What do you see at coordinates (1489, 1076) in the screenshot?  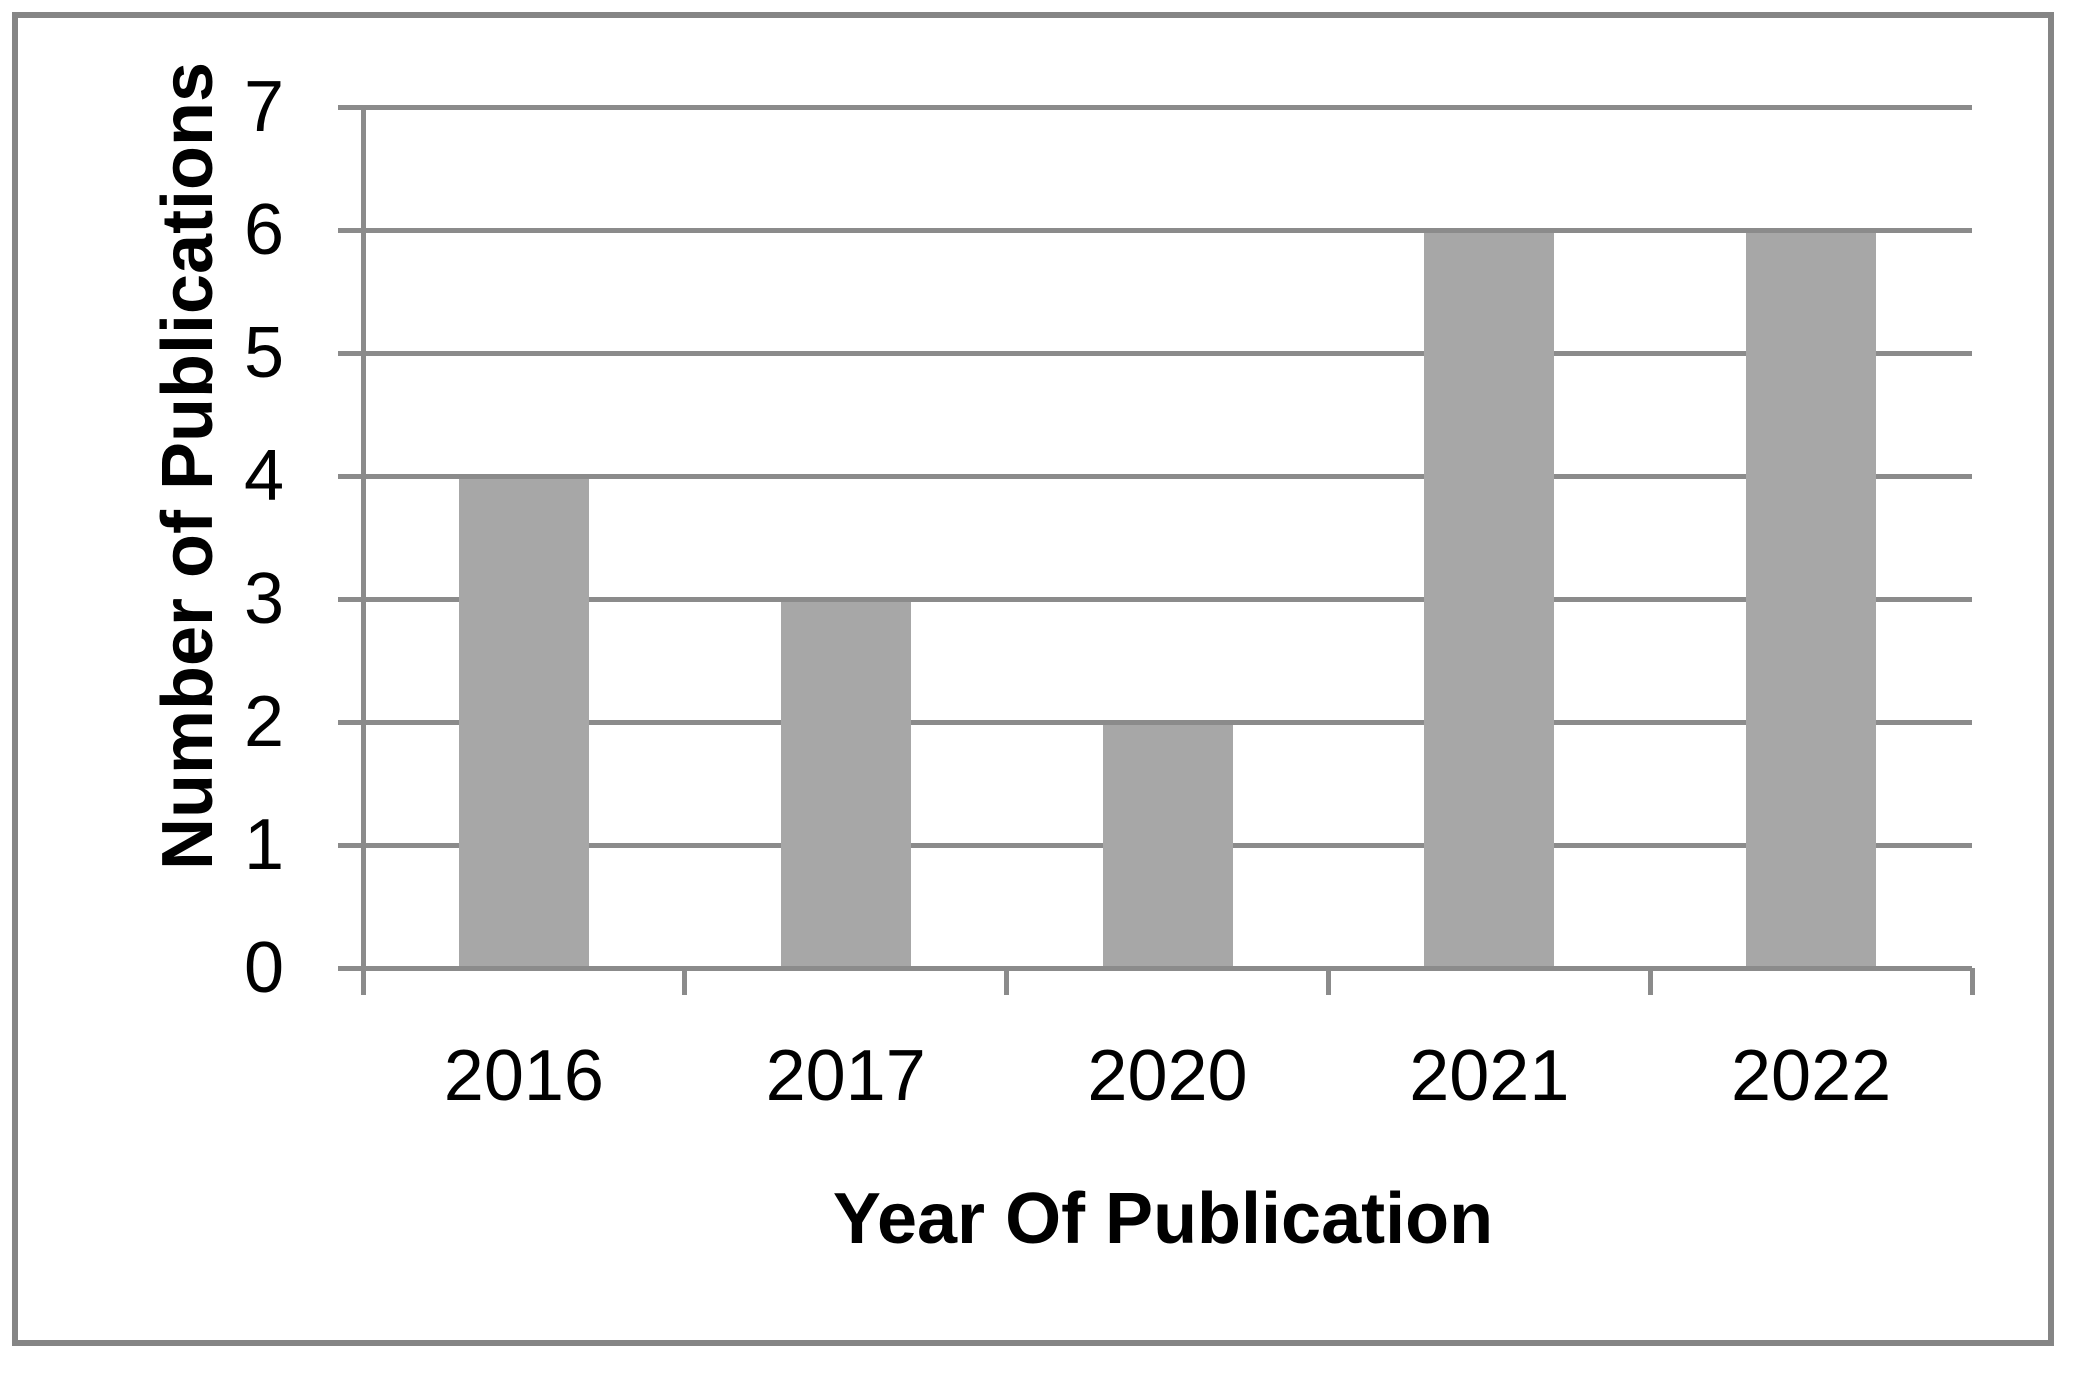 I see `x-tick-label-2021: 2021` at bounding box center [1489, 1076].